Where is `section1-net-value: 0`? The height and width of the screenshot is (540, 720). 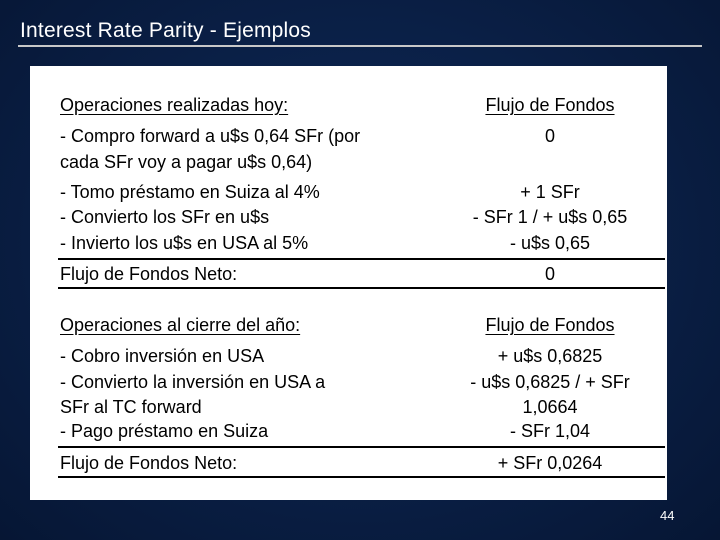
section1-net-value: 0 is located at coordinates (549, 274).